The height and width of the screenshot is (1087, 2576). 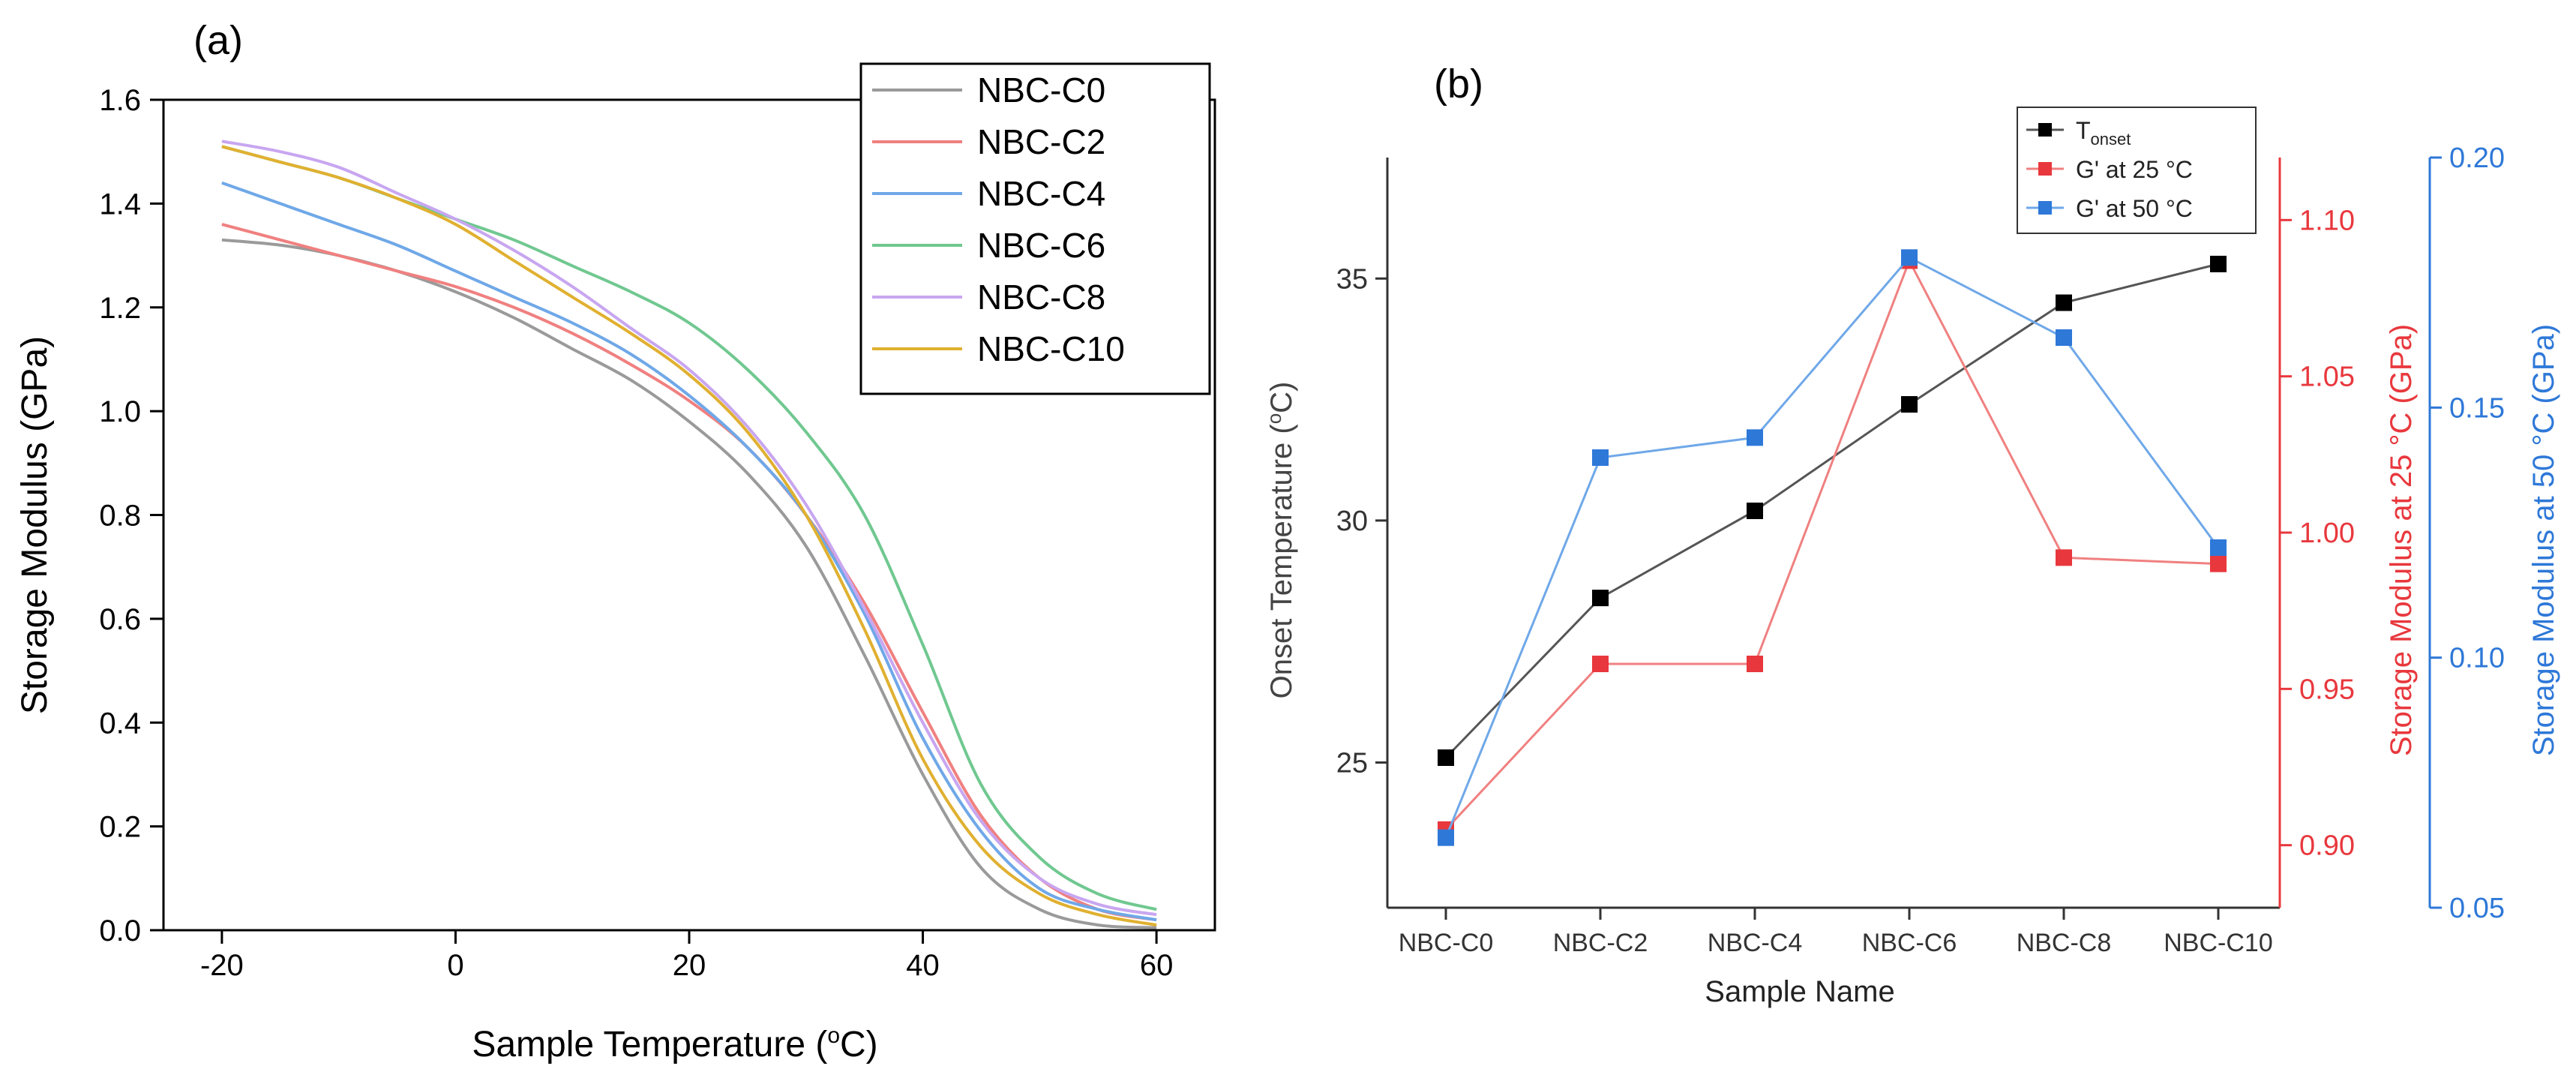 What do you see at coordinates (1041, 141) in the screenshot?
I see `legend-label: NBC-C2` at bounding box center [1041, 141].